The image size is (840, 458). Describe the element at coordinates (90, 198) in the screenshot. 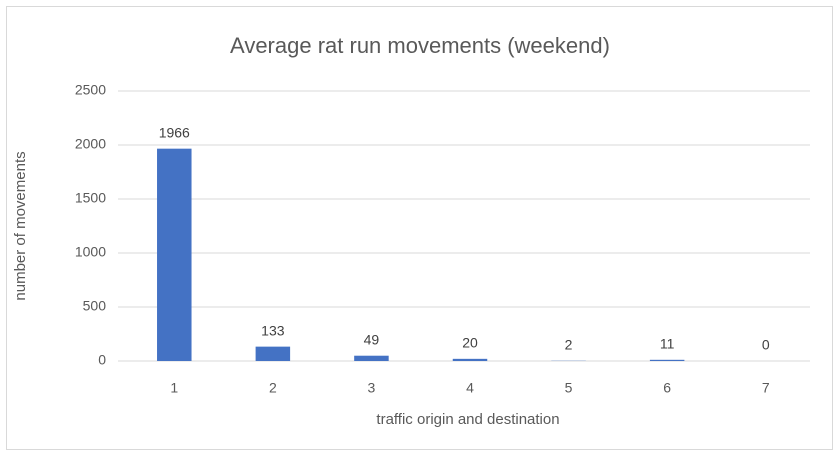

I see `y-tick-label: 1500` at that location.